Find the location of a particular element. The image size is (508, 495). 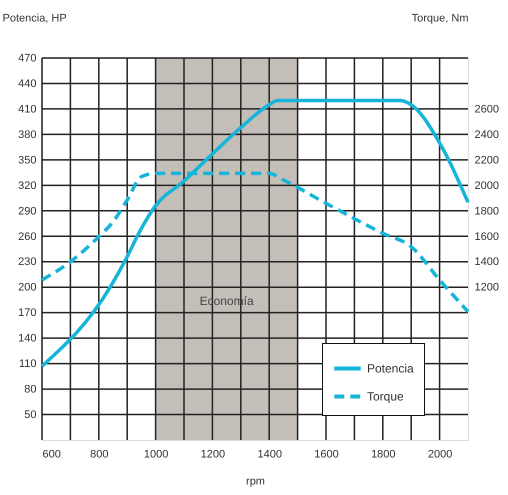

x-tick-label: 1600 is located at coordinates (326, 454).